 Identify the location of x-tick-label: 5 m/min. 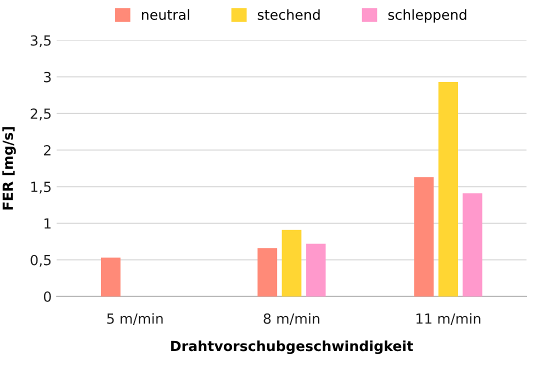
(135, 319).